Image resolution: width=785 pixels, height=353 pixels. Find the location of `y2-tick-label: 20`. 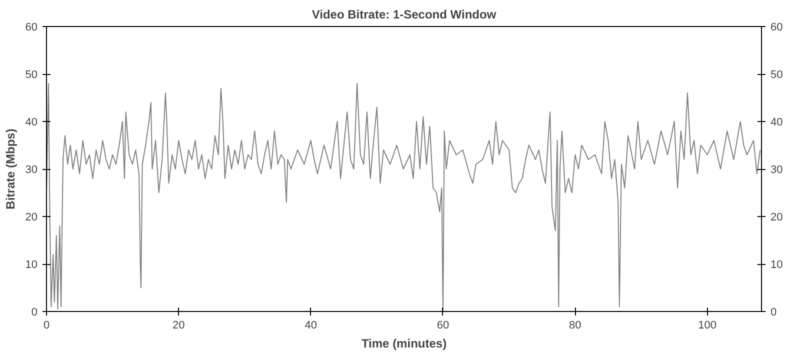

y2-tick-label: 20 is located at coordinates (776, 218).